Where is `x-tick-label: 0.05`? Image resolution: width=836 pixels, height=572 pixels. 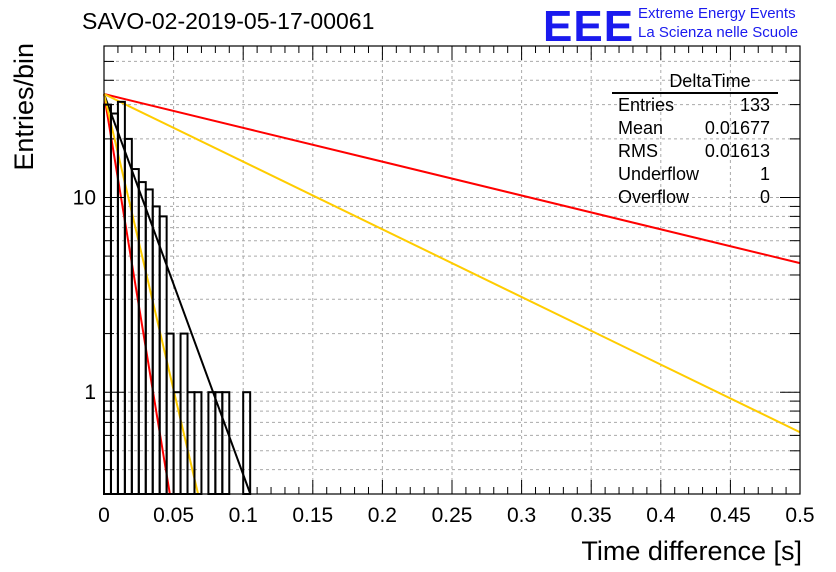 x-tick-label: 0.05 is located at coordinates (173, 515).